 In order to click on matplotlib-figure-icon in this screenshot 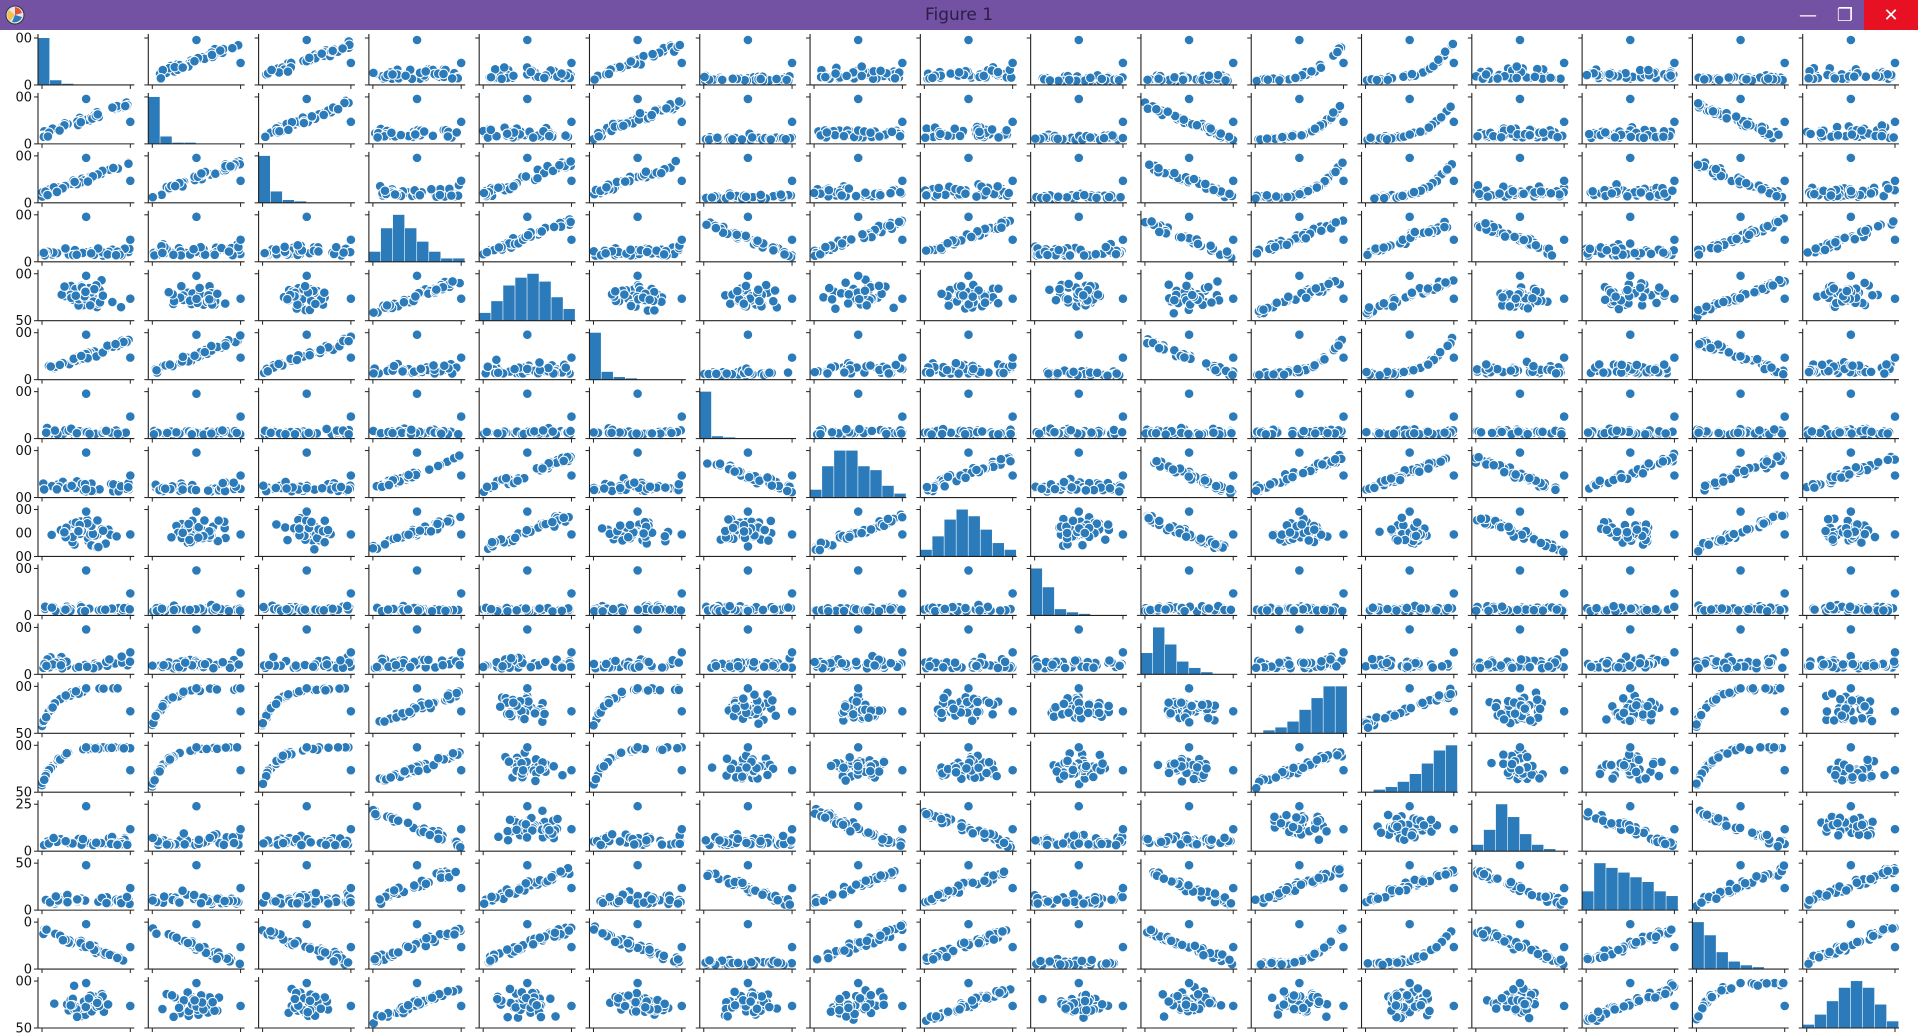, I will do `click(15, 15)`.